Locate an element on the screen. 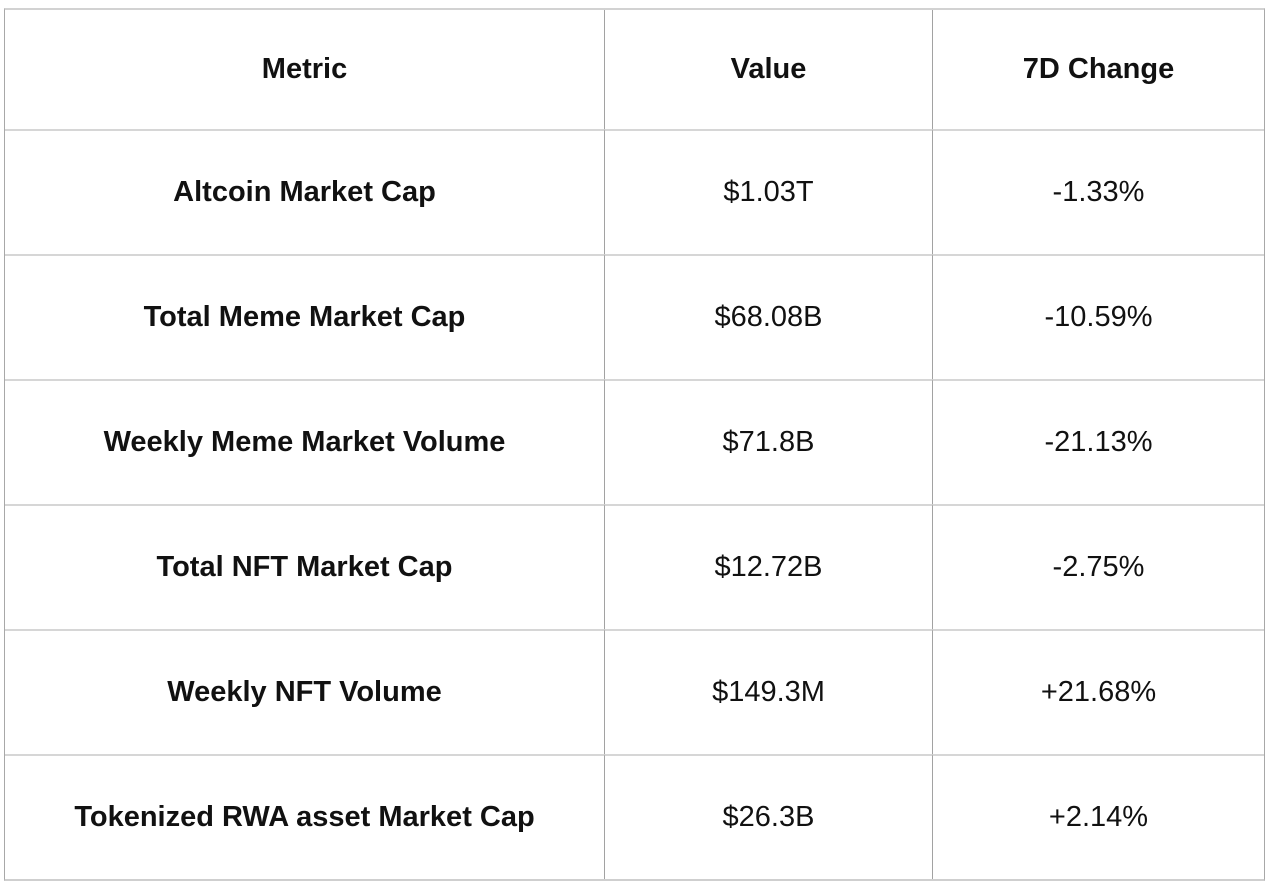  column-header-value: Value is located at coordinates (769, 69).